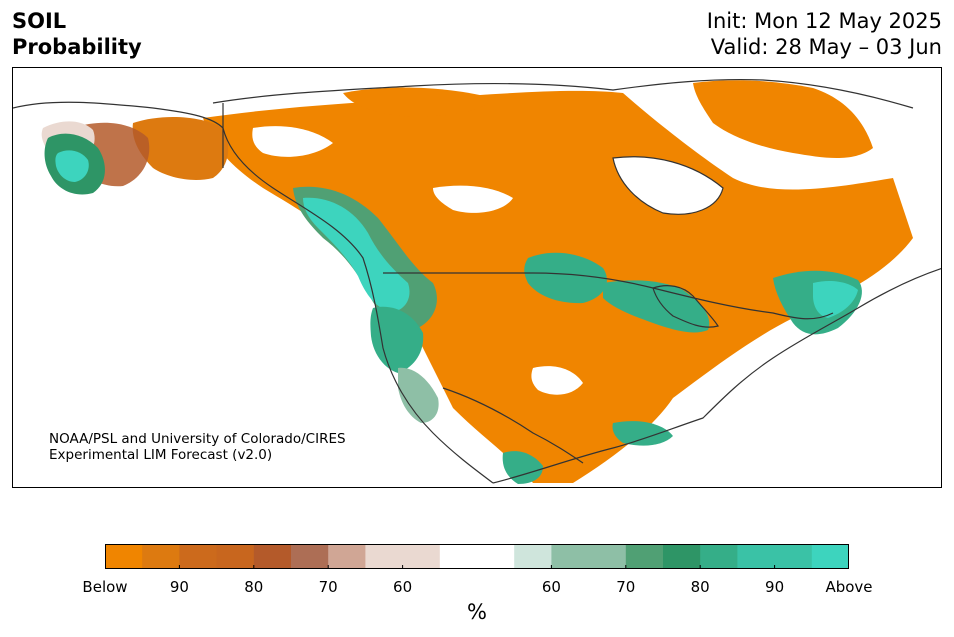 This screenshot has height=637, width=954. I want to click on credit-line-2: Experimental LIM Forecast (v2.0), so click(161, 455).